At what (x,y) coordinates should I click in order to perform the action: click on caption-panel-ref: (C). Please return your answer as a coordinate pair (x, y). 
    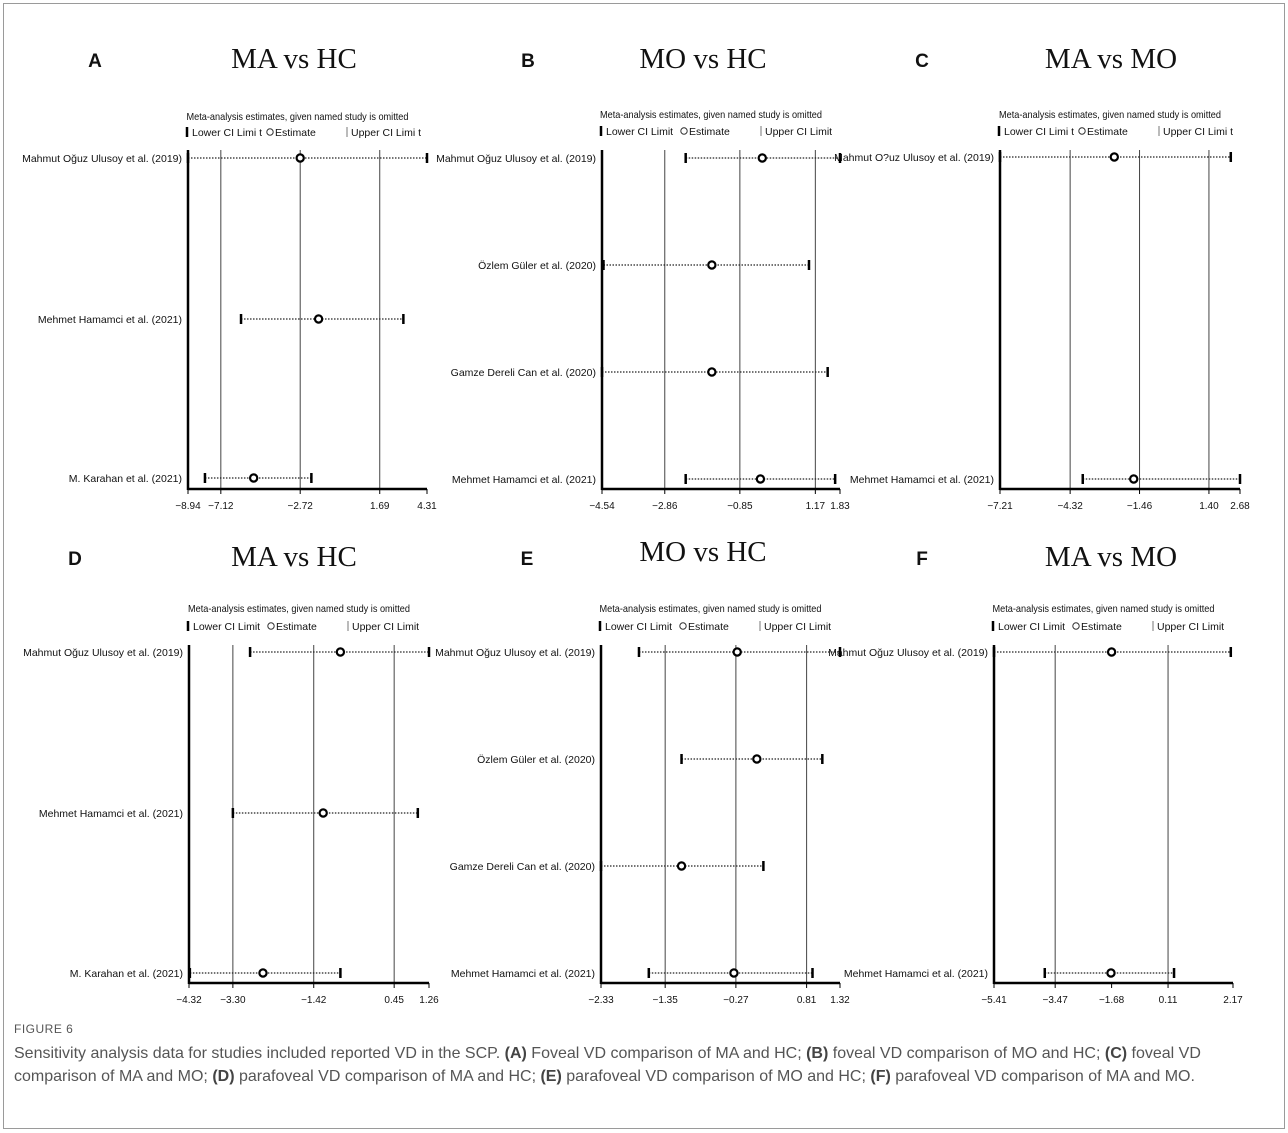
    Looking at the image, I should click on (1116, 1053).